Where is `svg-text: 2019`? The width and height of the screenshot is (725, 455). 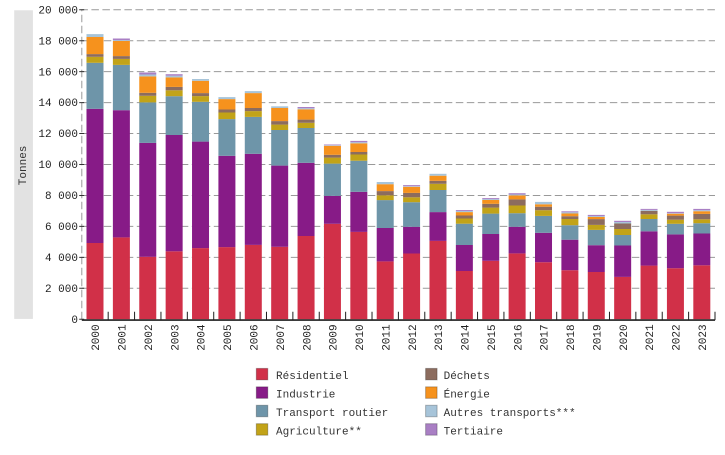
svg-text: 2019 is located at coordinates (598, 337).